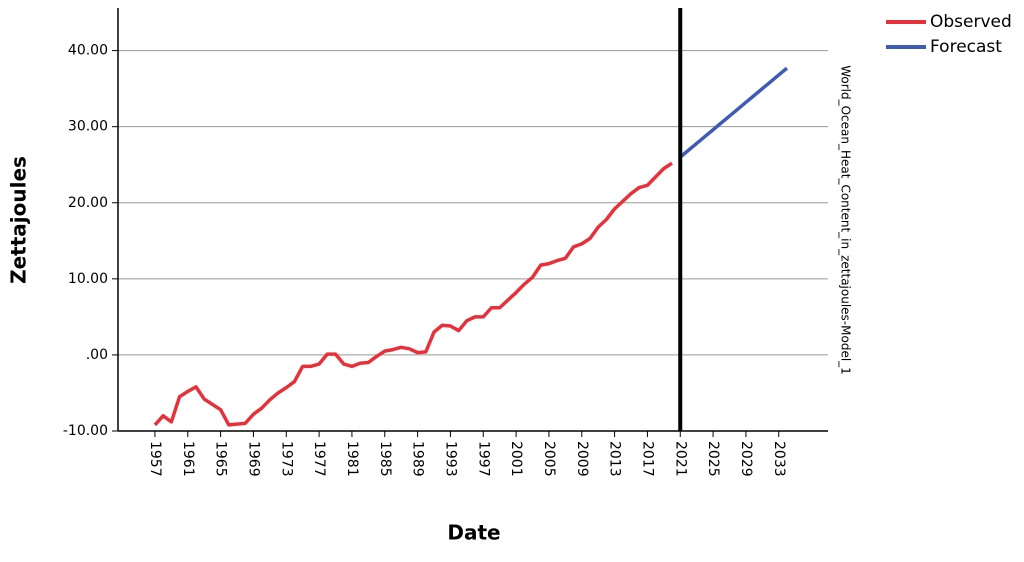  I want to click on y-tick-label: .00, so click(97, 355).